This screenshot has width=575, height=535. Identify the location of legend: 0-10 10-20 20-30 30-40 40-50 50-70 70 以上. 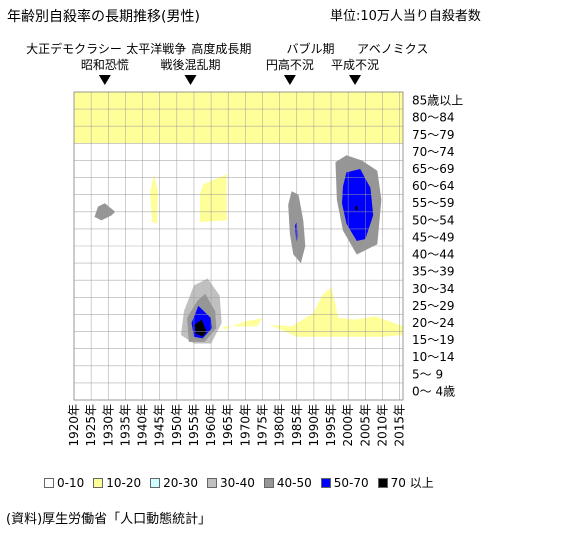
(243, 482).